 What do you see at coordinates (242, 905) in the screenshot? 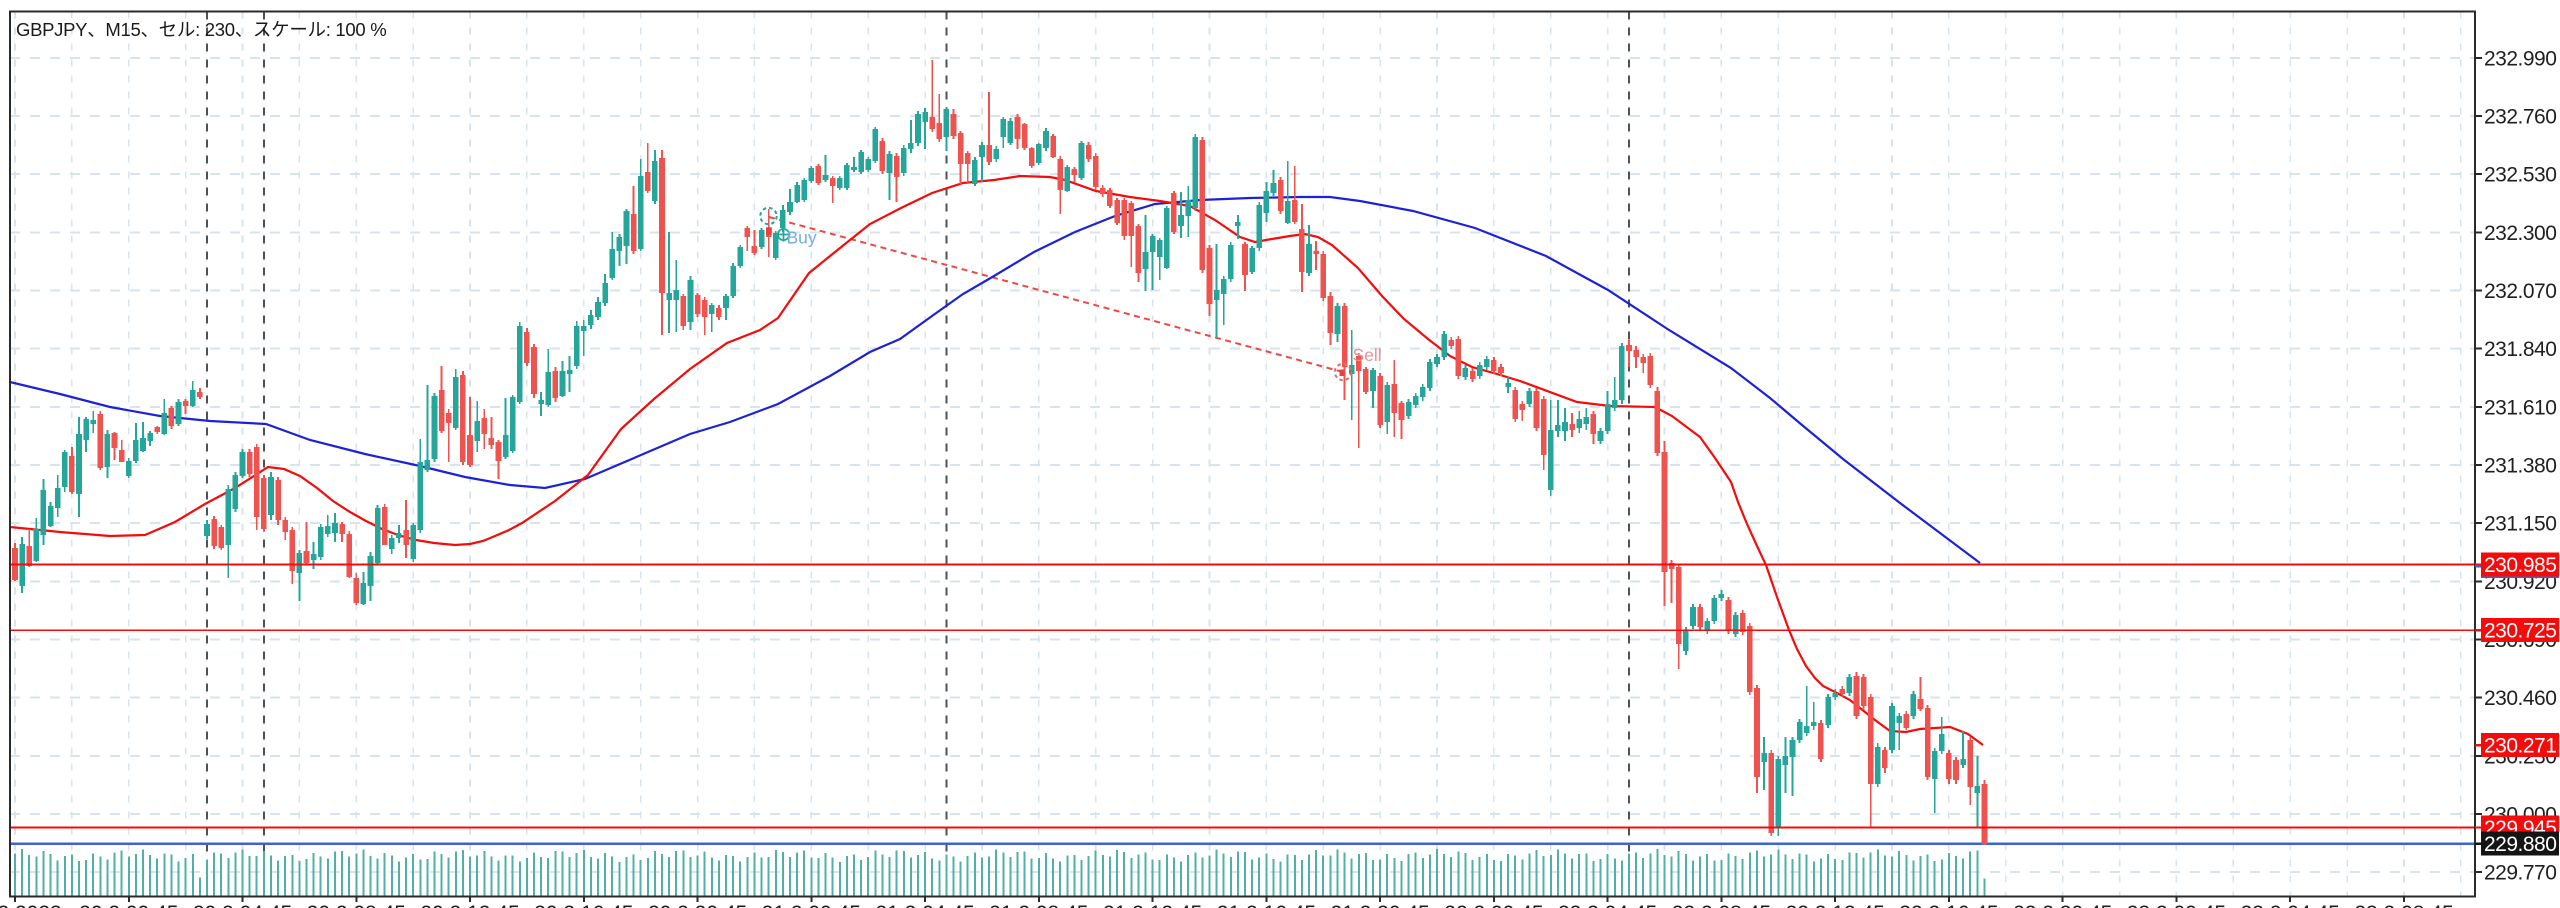
I see `svg-text: 20 2 04:45` at bounding box center [242, 905].